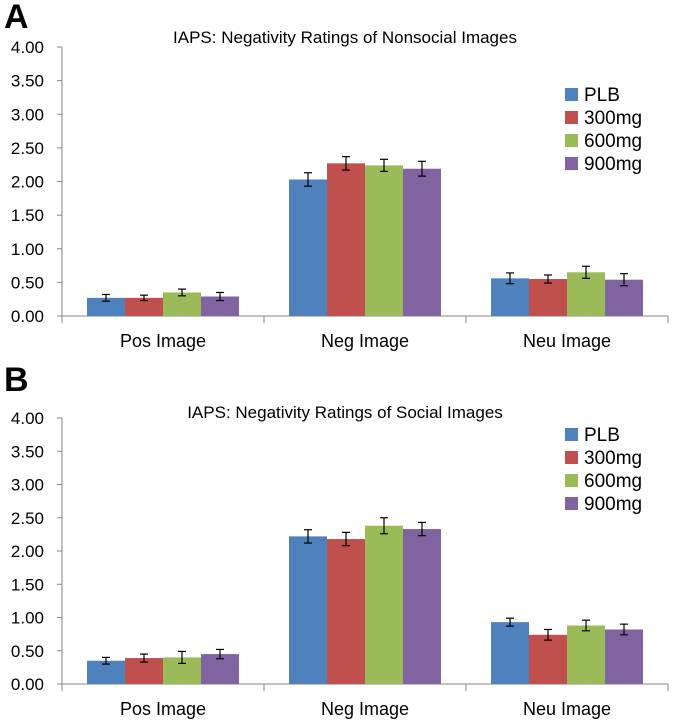  Describe the element at coordinates (16, 380) in the screenshot. I see `panel-label-b: B` at that location.